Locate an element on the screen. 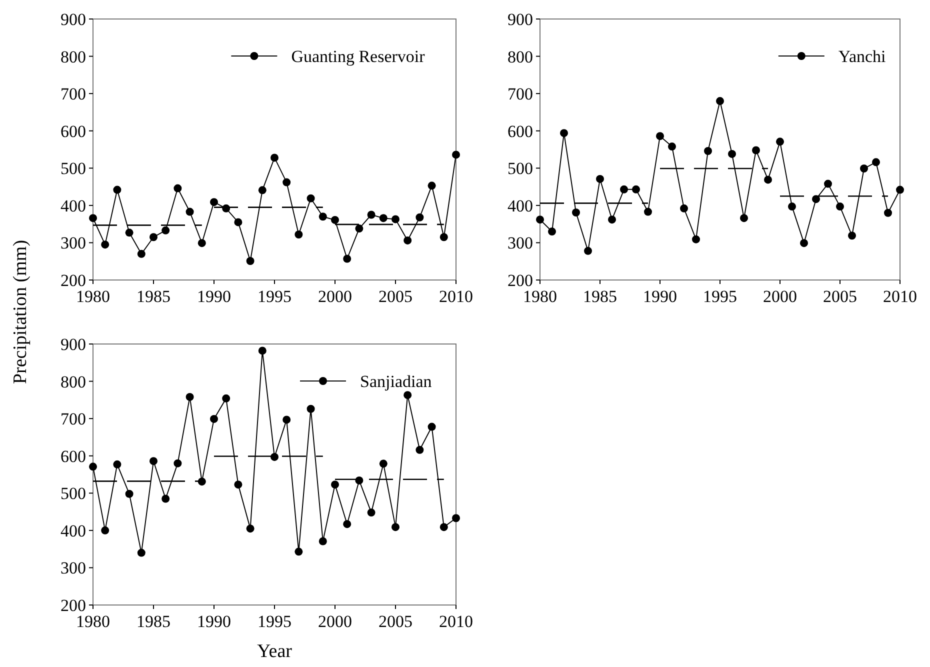 This screenshot has height=667, width=930. legend-label: Guanting Reservoir is located at coordinates (358, 56).